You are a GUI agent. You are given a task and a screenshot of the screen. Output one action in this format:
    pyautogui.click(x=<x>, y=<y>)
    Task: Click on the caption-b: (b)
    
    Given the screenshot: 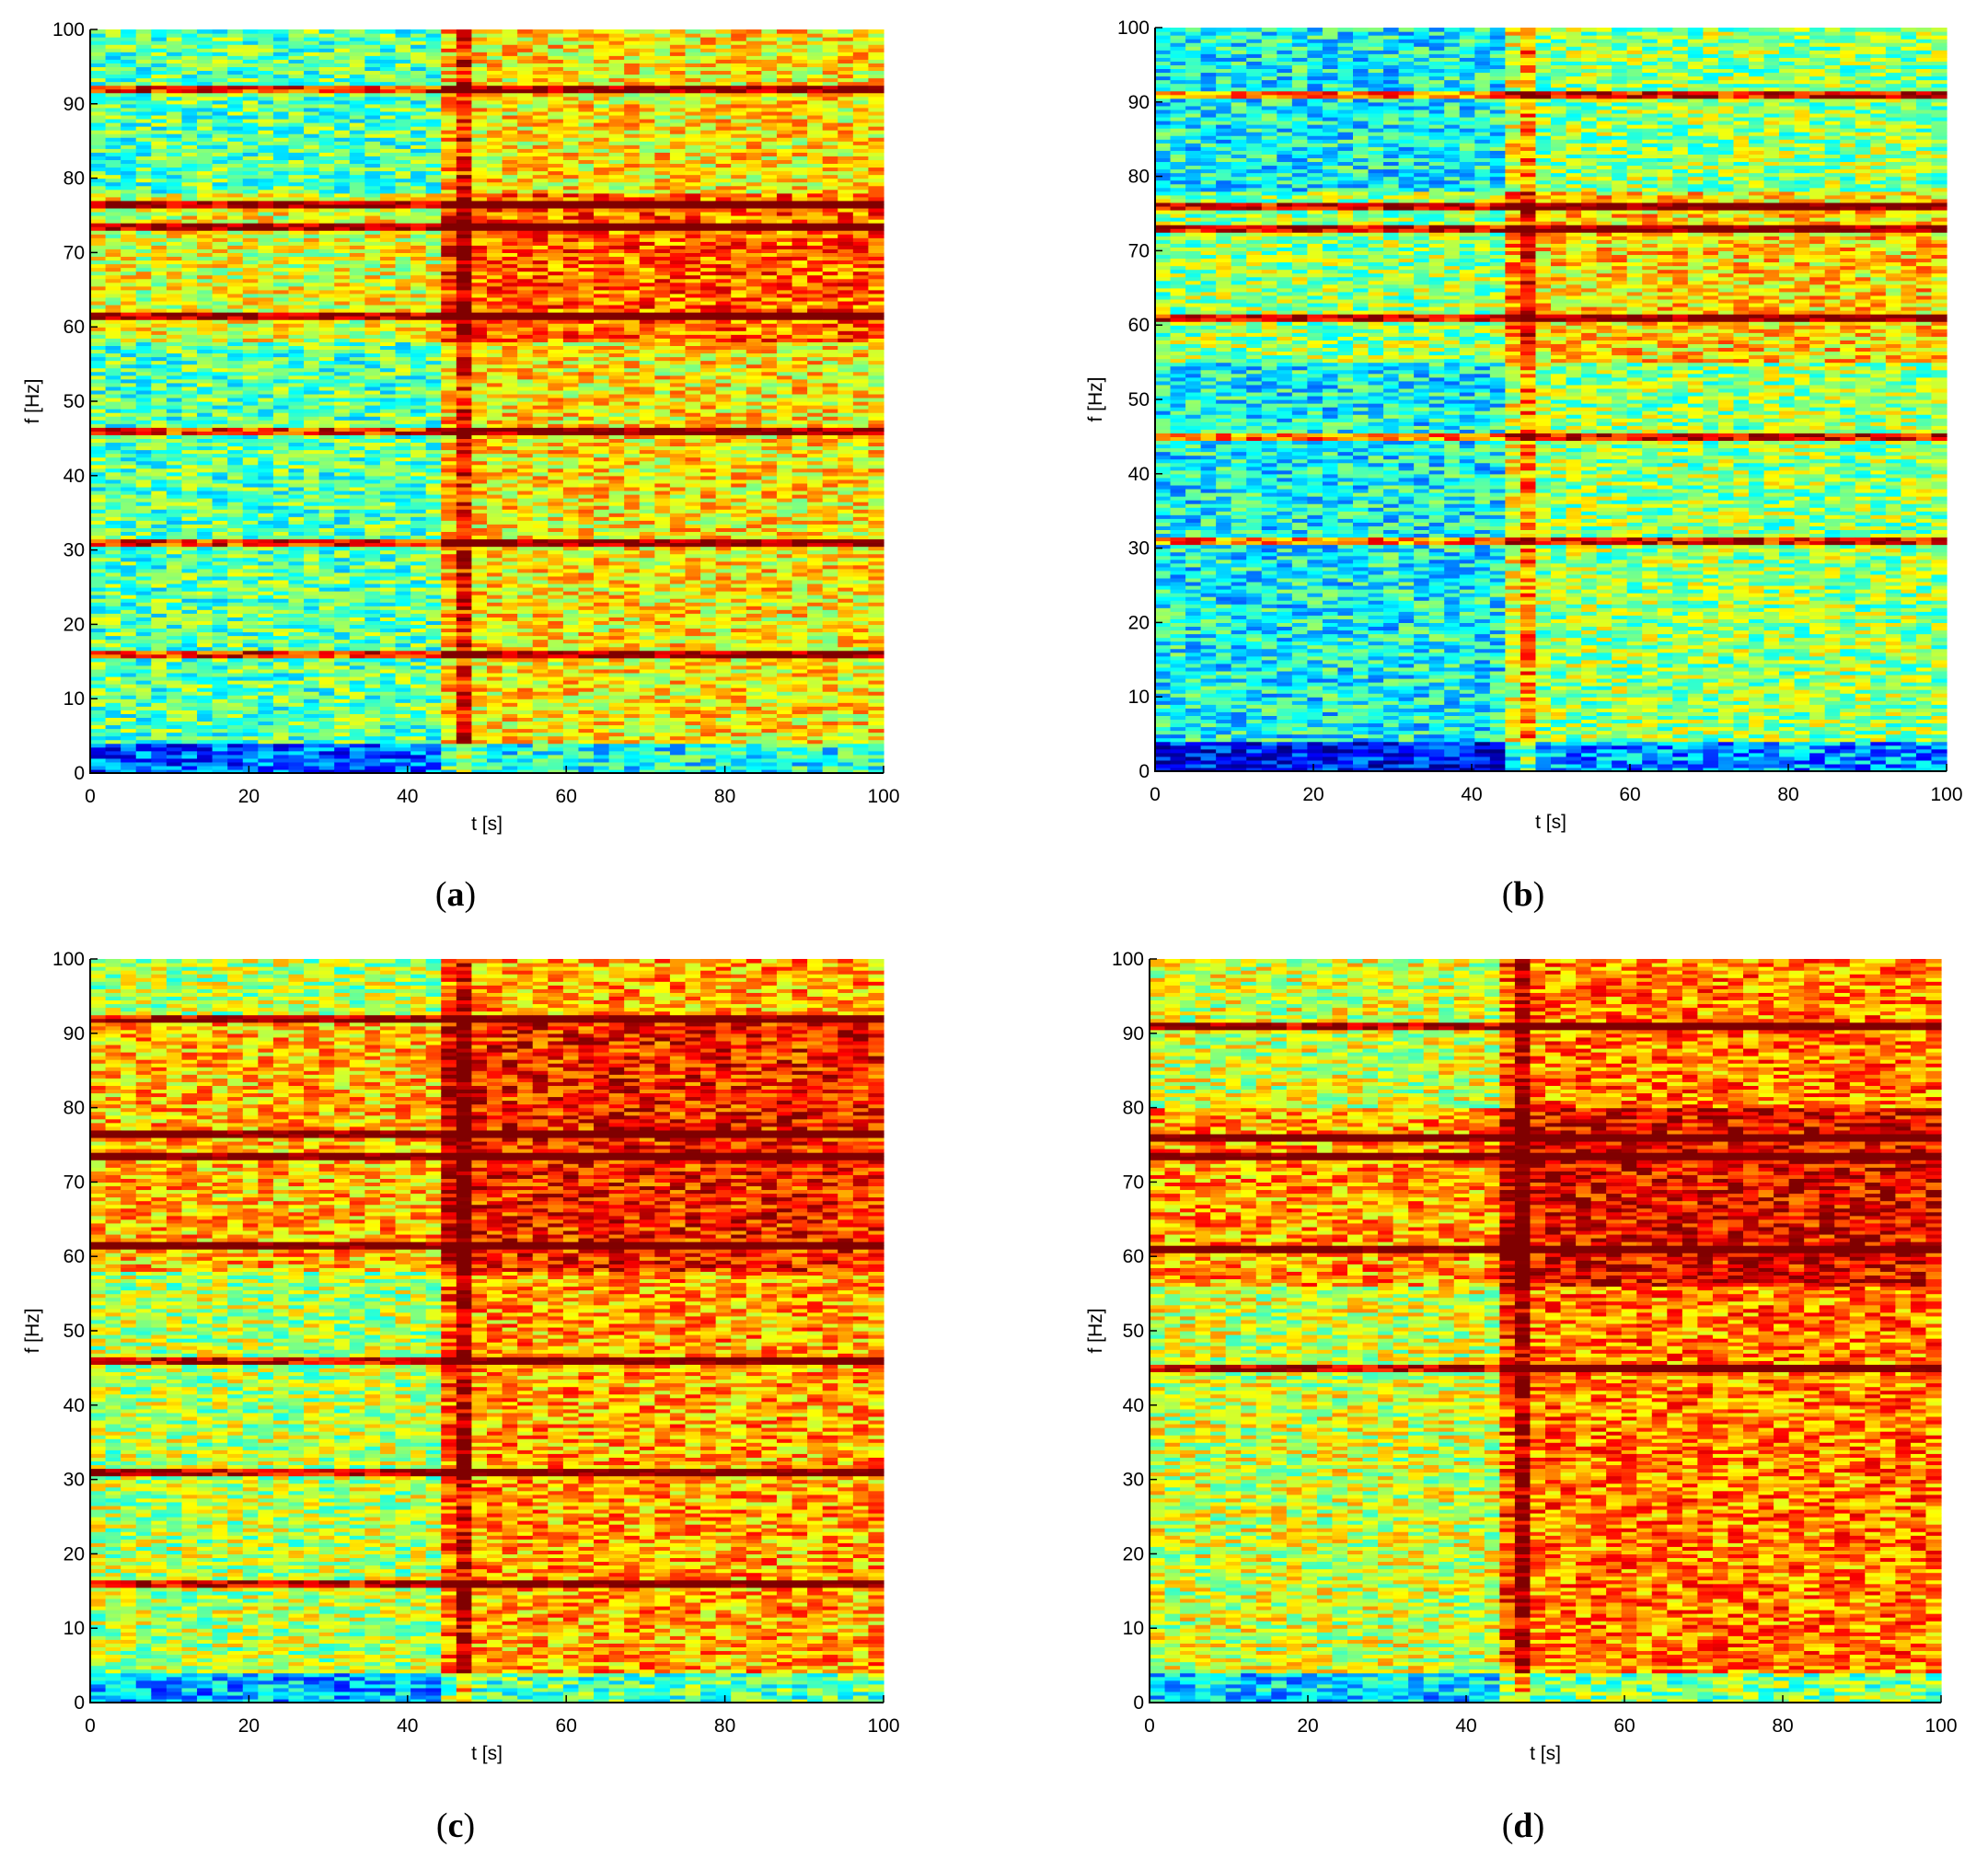 What is the action you would take?
    pyautogui.click(x=1523, y=895)
    